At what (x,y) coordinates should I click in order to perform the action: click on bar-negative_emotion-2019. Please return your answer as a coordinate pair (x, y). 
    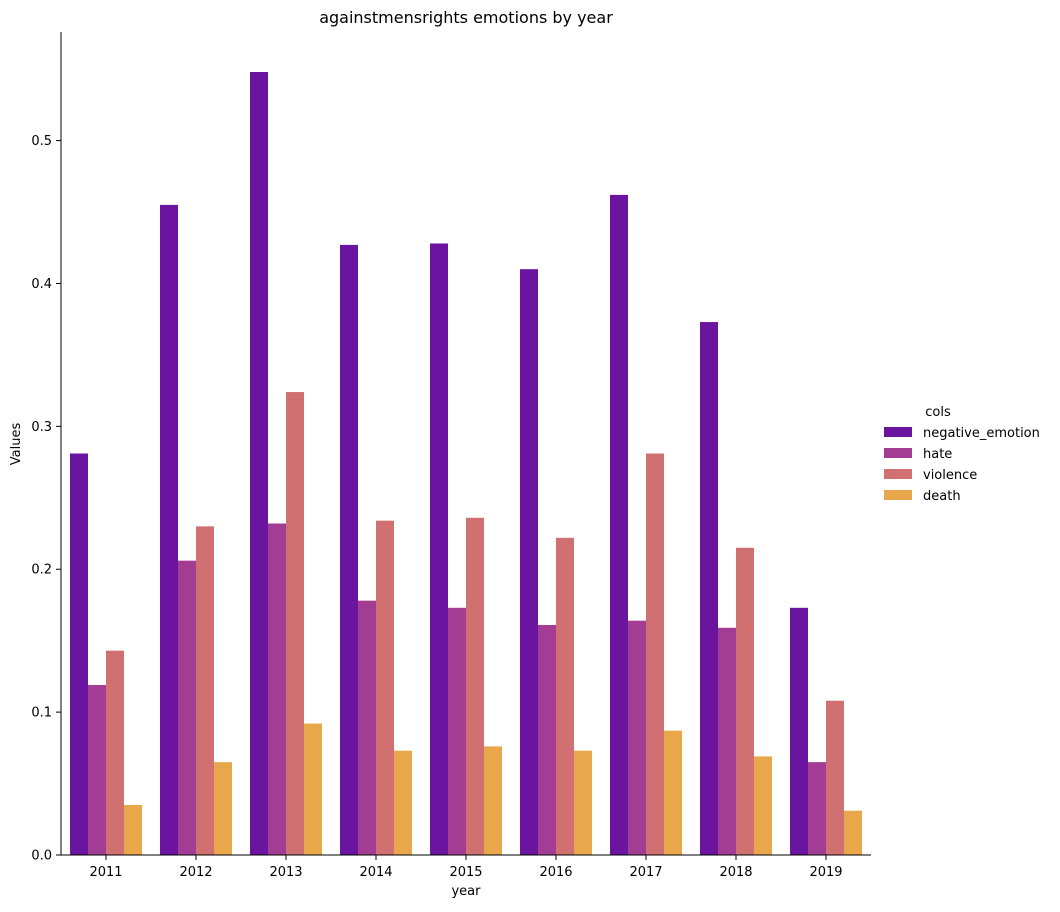
    Looking at the image, I should click on (799, 731).